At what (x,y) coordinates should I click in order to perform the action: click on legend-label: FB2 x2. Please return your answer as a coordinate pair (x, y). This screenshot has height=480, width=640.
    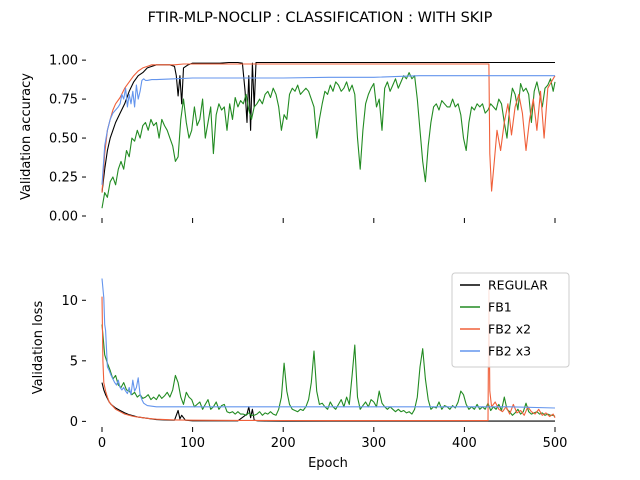
    Looking at the image, I should click on (509, 329).